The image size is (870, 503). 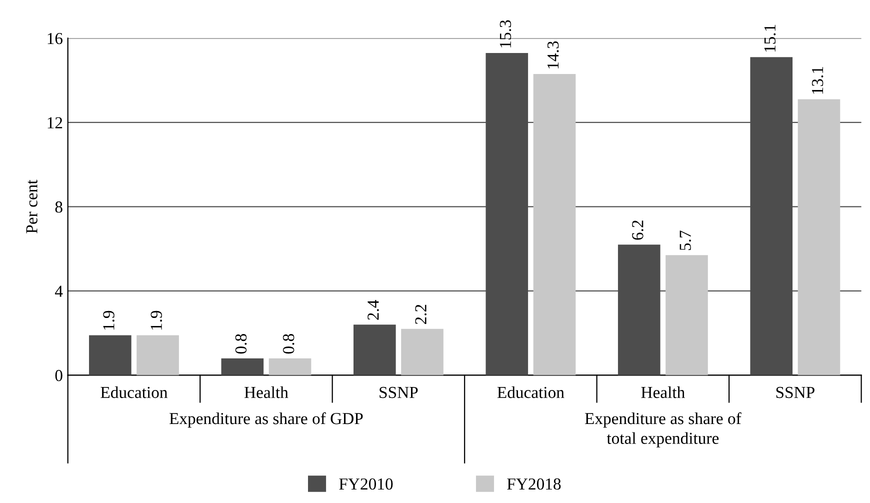 I want to click on text: Expenditure as share of GDP, so click(x=266, y=420).